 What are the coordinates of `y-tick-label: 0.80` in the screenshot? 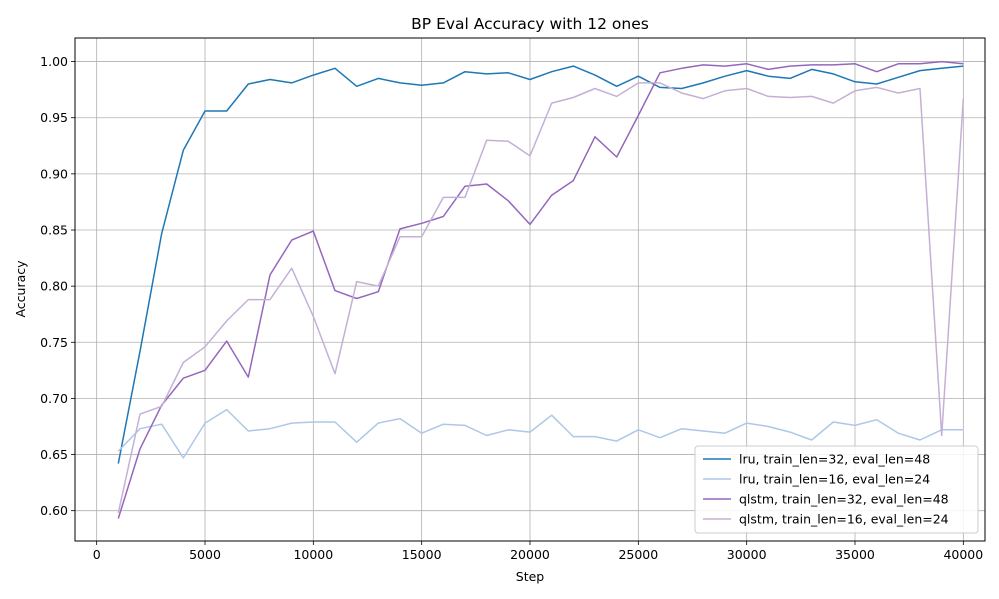 It's located at (54, 286).